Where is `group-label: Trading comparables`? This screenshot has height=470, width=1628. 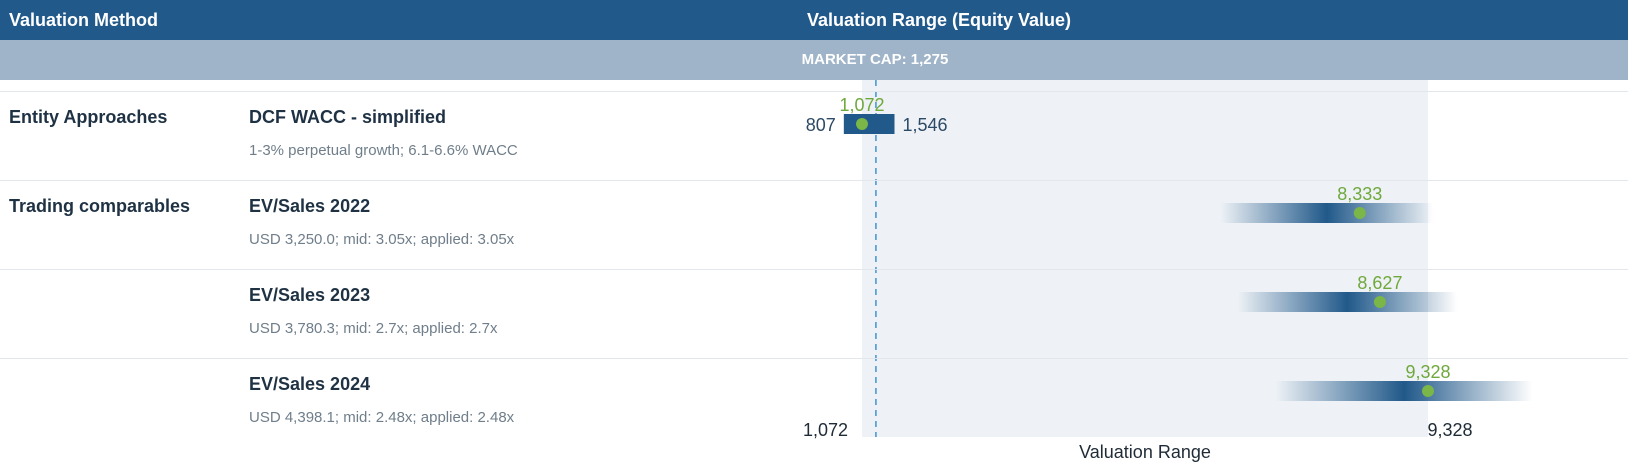 group-label: Trading comparables is located at coordinates (100, 206).